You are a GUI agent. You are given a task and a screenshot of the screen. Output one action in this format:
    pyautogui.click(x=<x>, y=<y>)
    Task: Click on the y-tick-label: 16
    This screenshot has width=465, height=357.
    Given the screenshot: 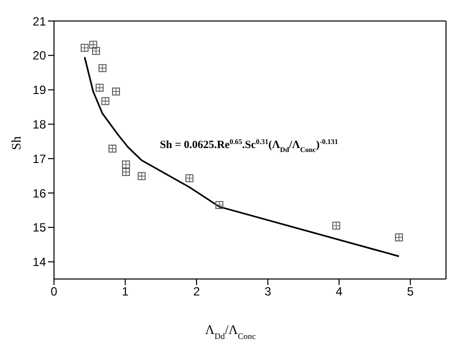 What is the action you would take?
    pyautogui.click(x=39, y=193)
    